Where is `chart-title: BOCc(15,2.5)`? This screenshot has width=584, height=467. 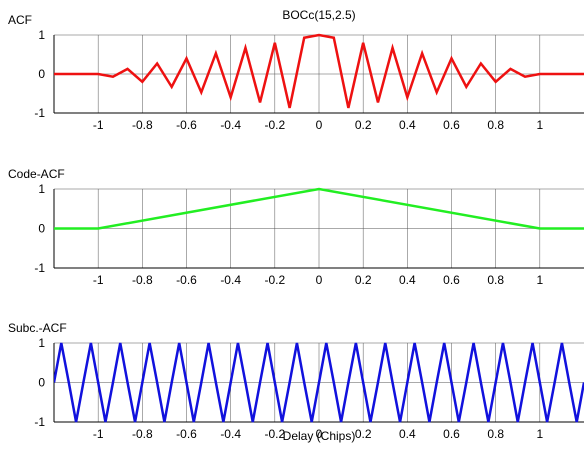 chart-title: BOCc(15,2.5) is located at coordinates (318, 15).